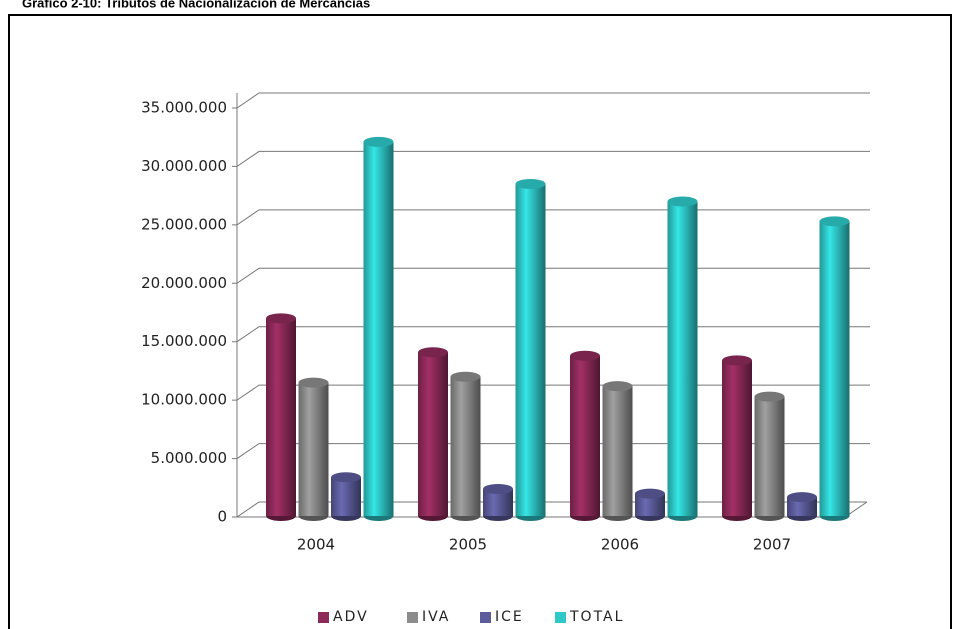 This screenshot has height=629, width=957. Describe the element at coordinates (772, 545) in the screenshot. I see `x-tick-label: 2007` at that location.